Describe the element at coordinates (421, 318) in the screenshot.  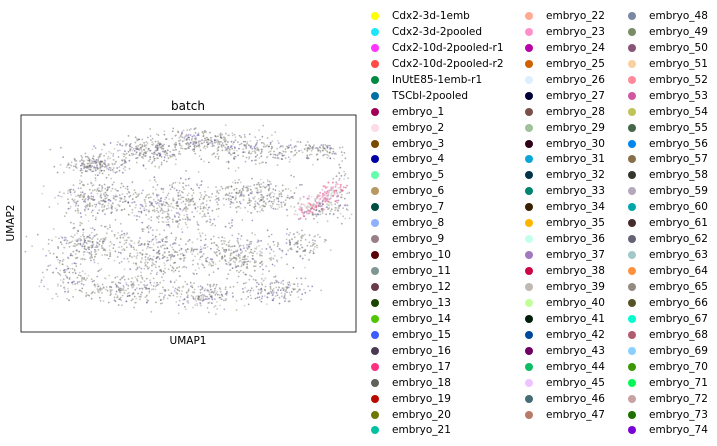
I see `legend-label: embryo_14` at that location.